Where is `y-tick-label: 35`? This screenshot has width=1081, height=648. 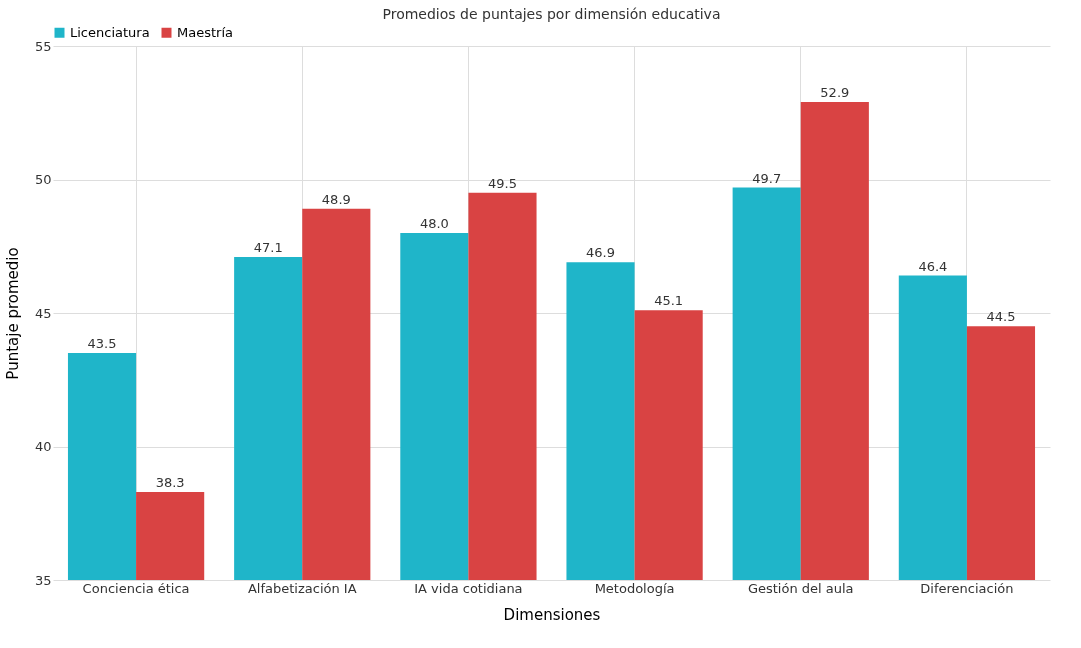
y-tick-label: 35 is located at coordinates (43, 580).